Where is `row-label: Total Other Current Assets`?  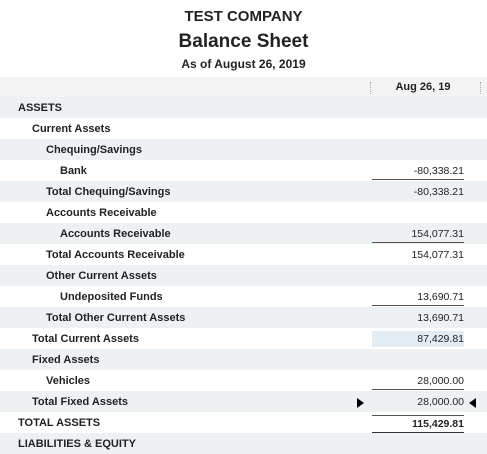 row-label: Total Other Current Assets is located at coordinates (116, 318).